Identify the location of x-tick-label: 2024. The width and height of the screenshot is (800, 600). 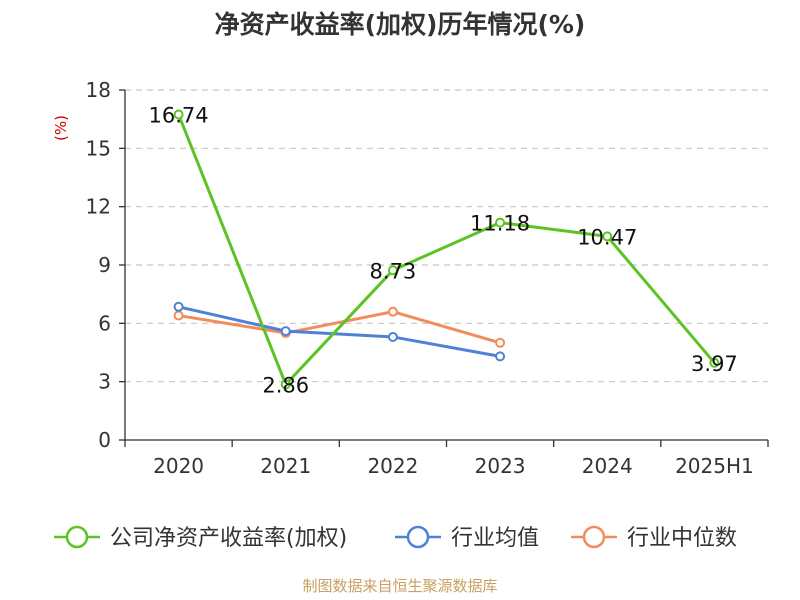
(607, 466).